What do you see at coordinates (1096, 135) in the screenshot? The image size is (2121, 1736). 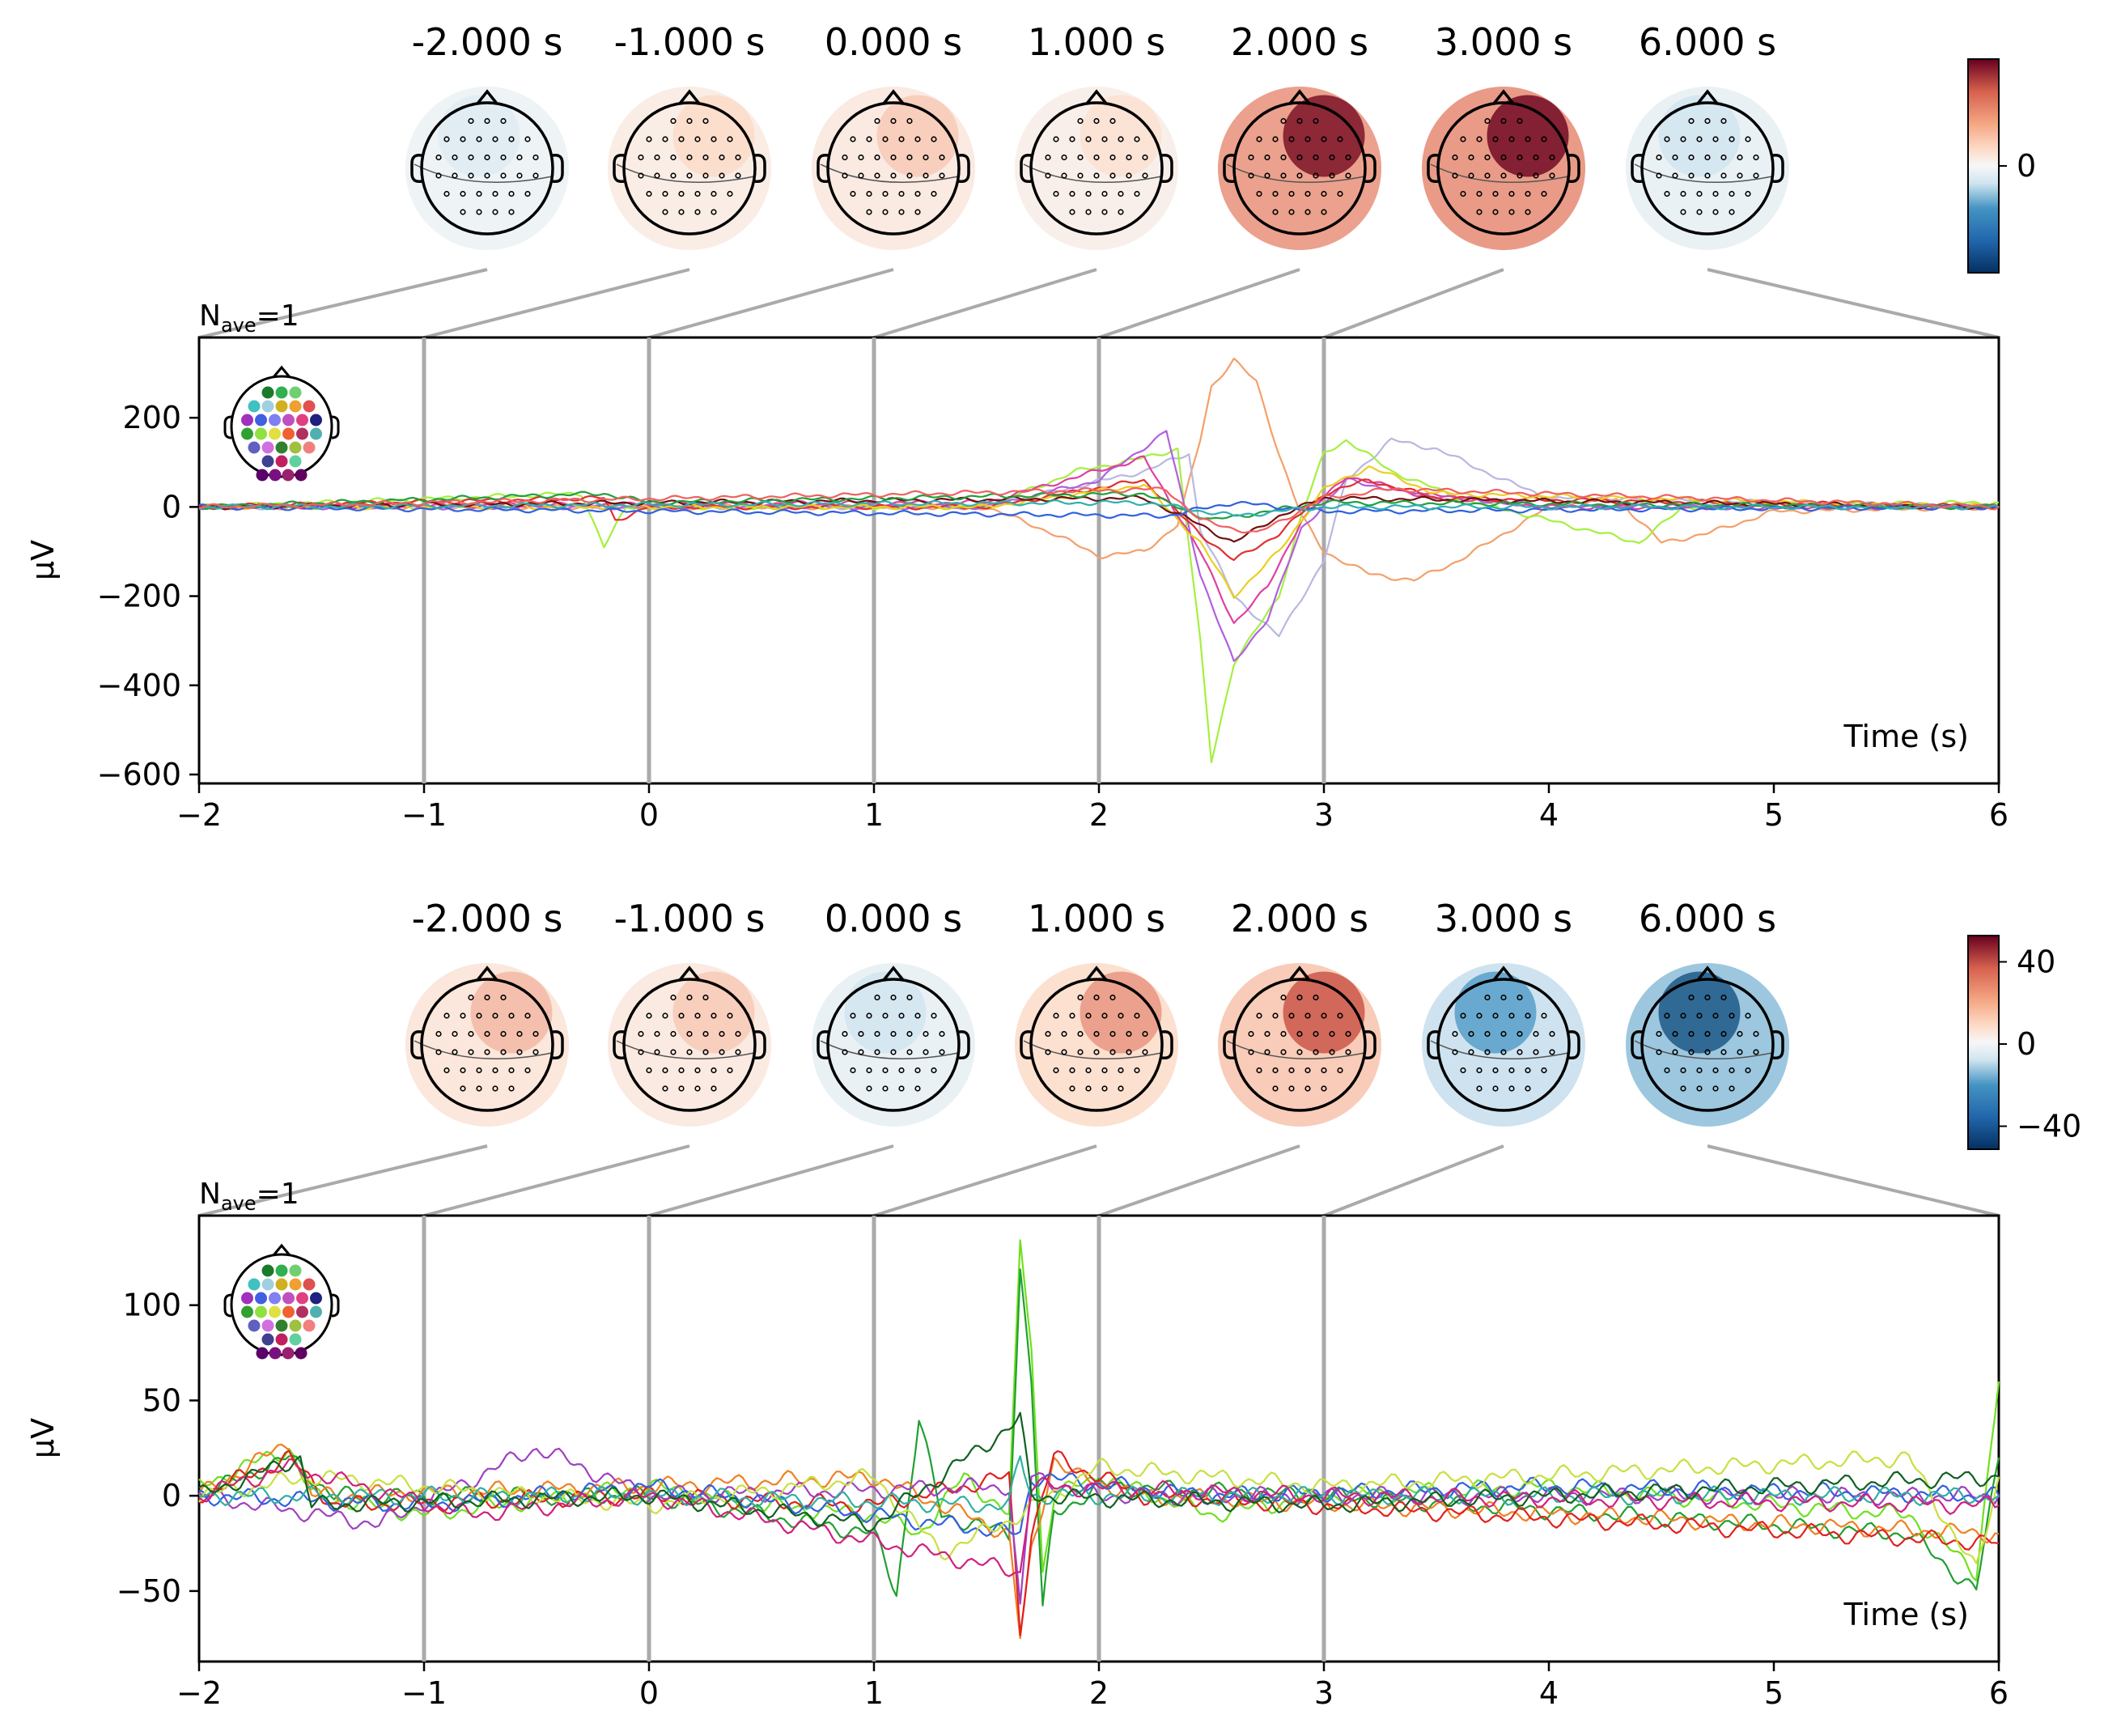 I see `topomap: 1.000 s` at bounding box center [1096, 135].